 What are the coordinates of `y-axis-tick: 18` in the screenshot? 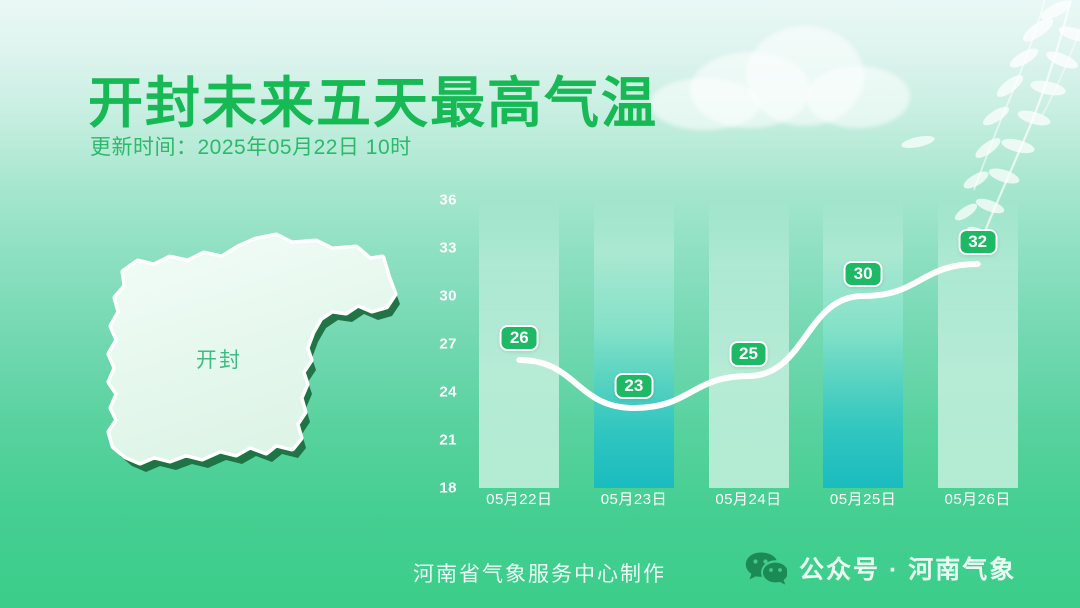 It's located at (448, 488).